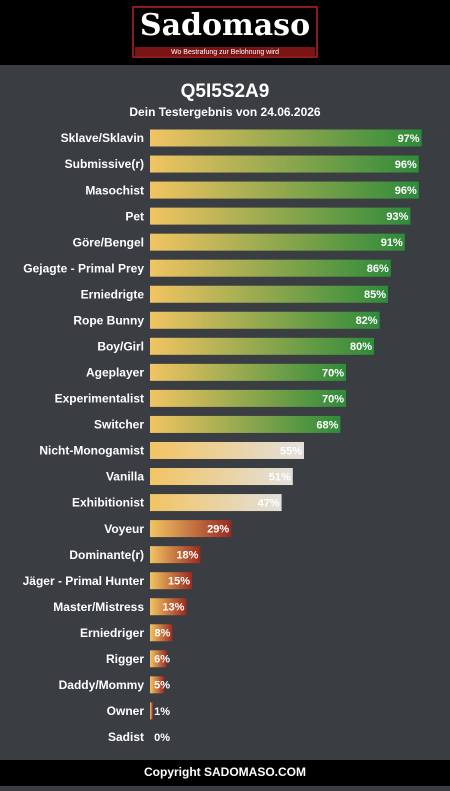 This screenshot has height=791, width=450. What do you see at coordinates (162, 660) in the screenshot?
I see `value-label: 6%` at bounding box center [162, 660].